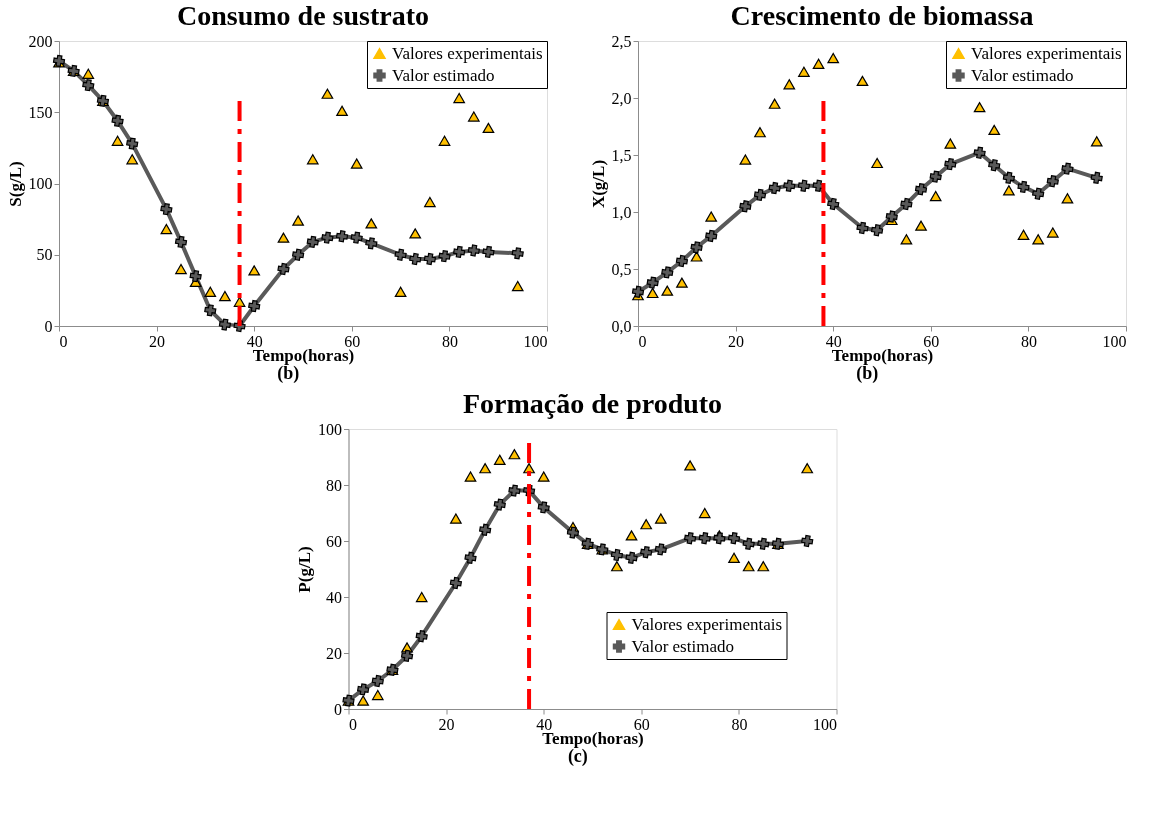 The width and height of the screenshot is (1174, 832). What do you see at coordinates (304, 569) in the screenshot?
I see `y-axis-title: P(g/L)` at bounding box center [304, 569].